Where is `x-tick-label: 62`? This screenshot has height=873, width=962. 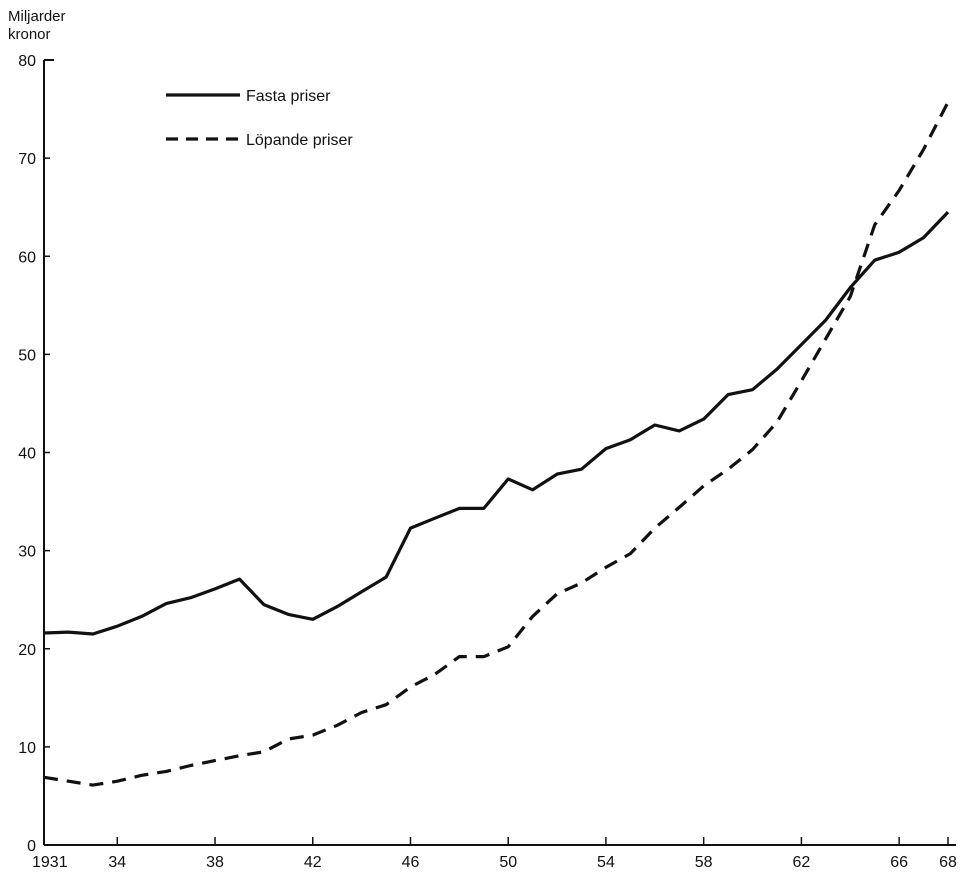
x-tick-label: 62 is located at coordinates (802, 862).